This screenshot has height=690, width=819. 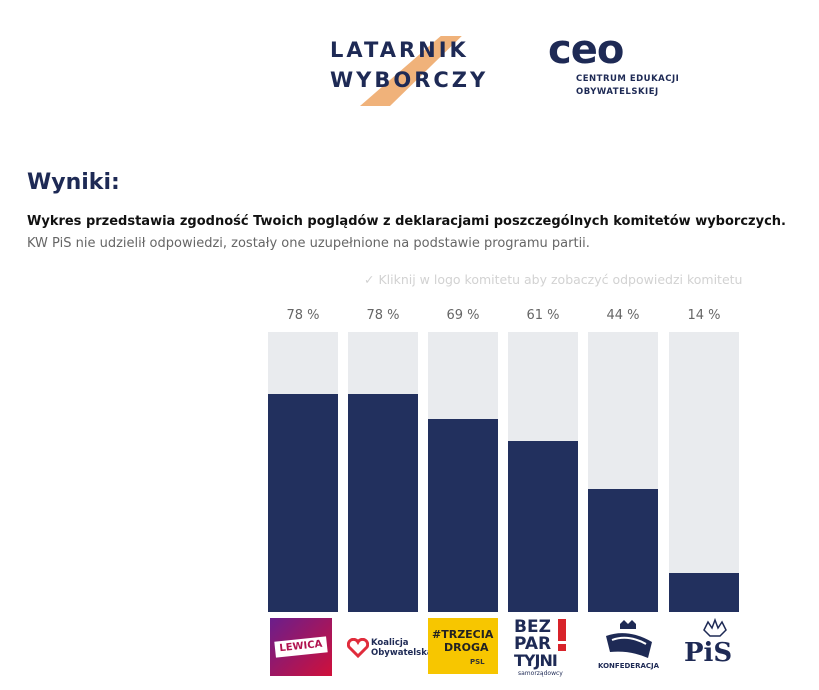 I want to click on ko-text-2: Obywatelska, so click(x=402, y=653).